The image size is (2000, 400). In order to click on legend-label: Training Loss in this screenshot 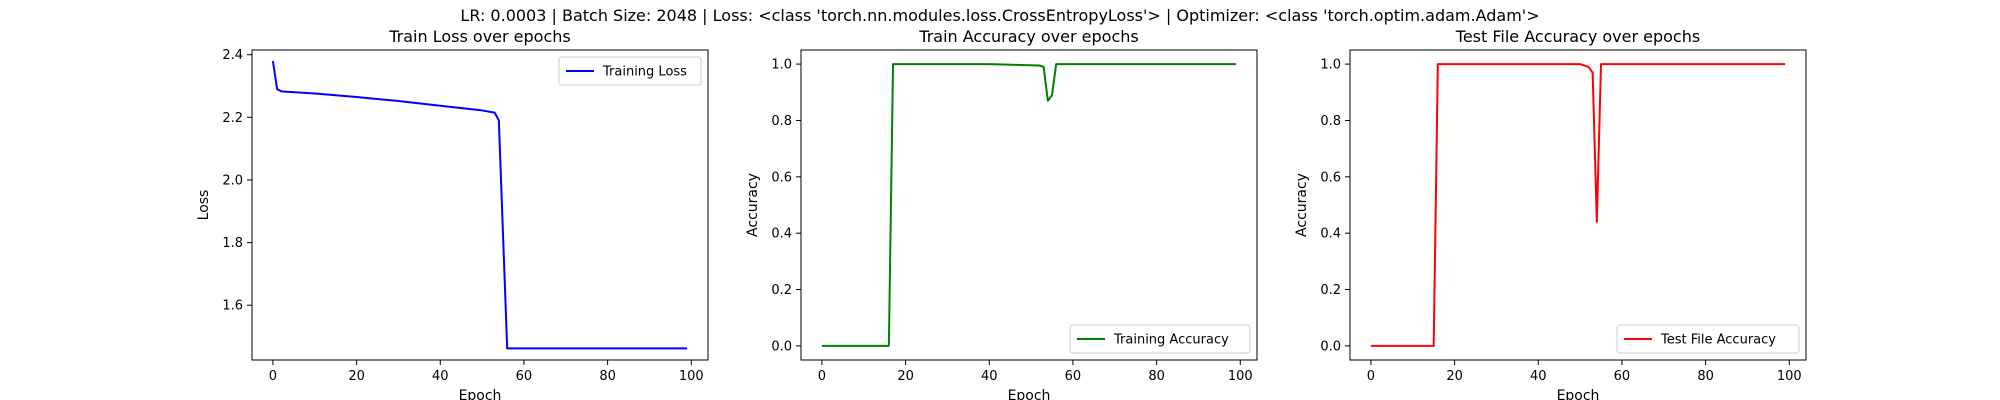, I will do `click(644, 72)`.